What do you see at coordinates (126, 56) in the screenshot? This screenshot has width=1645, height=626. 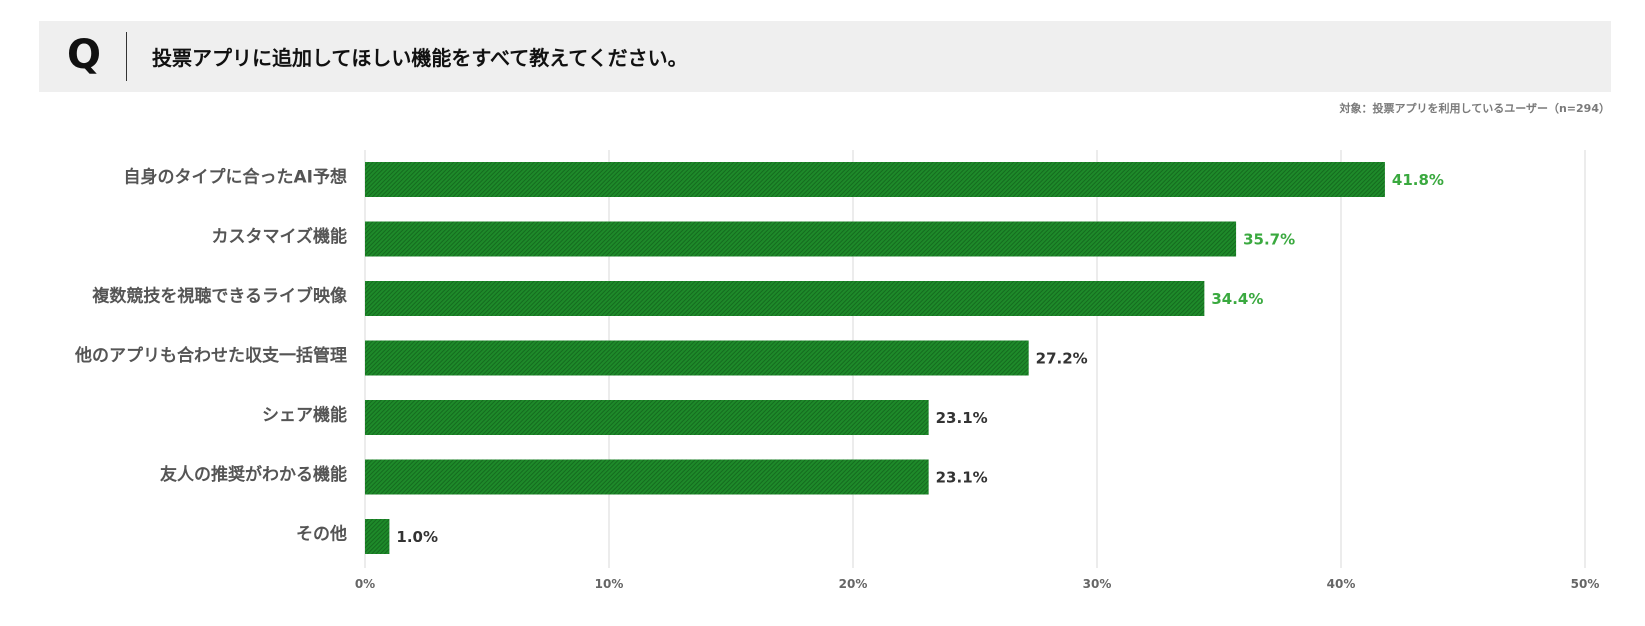 I see `question-divider` at bounding box center [126, 56].